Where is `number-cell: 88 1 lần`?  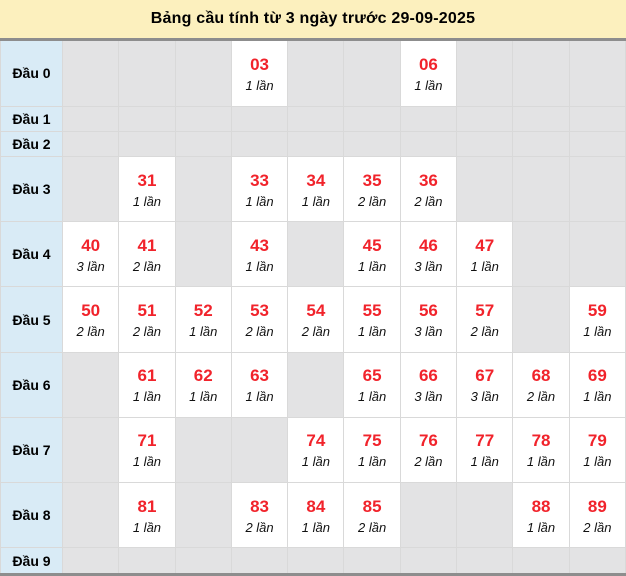
number-cell: 88 1 lần is located at coordinates (541, 515).